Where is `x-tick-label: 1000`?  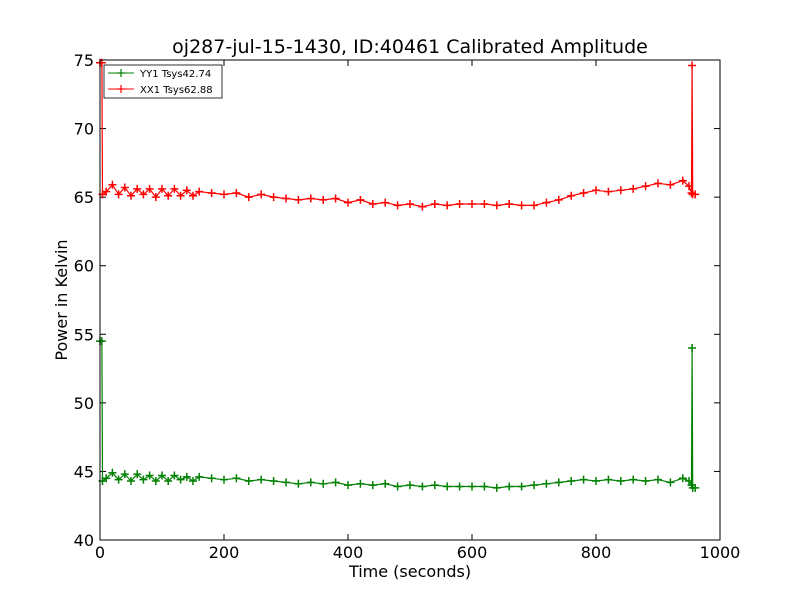
x-tick-label: 1000 is located at coordinates (720, 552).